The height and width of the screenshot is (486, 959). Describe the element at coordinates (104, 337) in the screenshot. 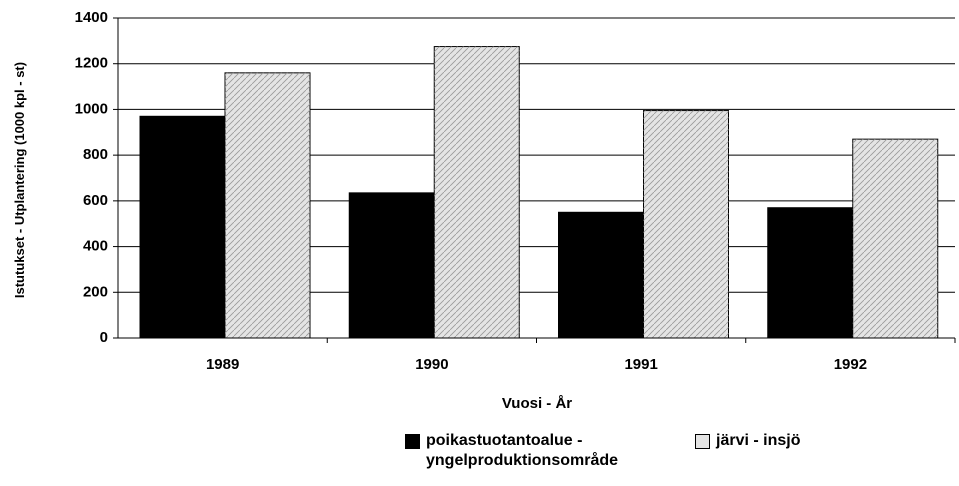

I see `y-tick-label: 0` at that location.